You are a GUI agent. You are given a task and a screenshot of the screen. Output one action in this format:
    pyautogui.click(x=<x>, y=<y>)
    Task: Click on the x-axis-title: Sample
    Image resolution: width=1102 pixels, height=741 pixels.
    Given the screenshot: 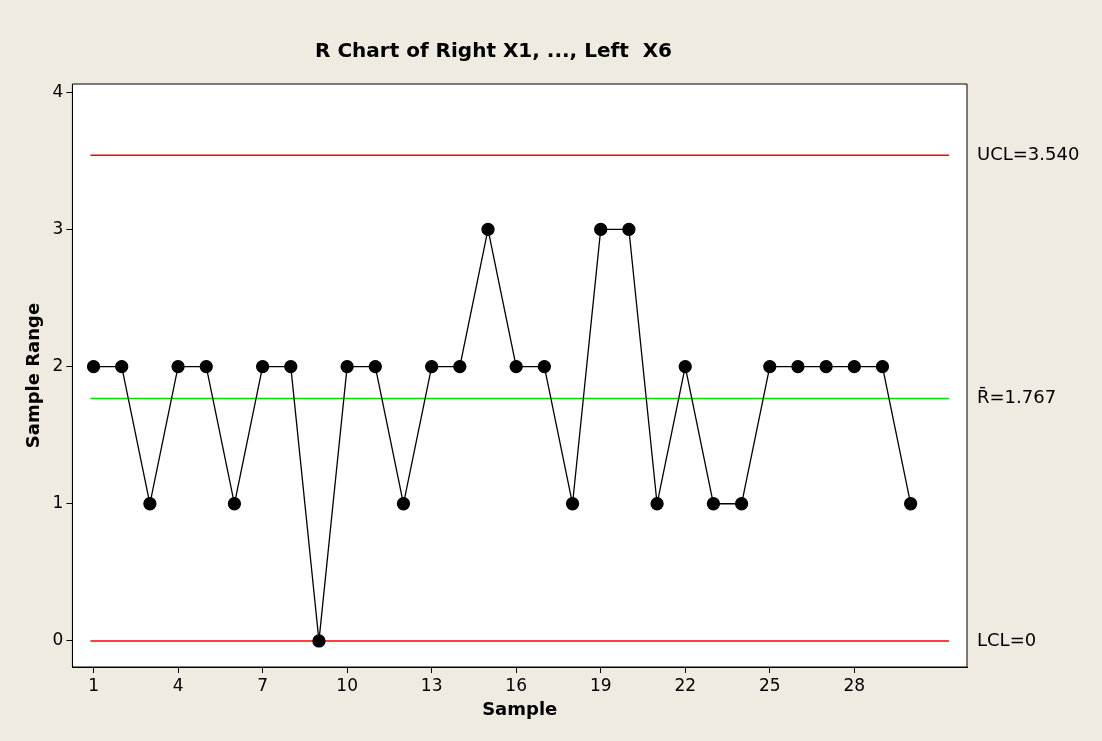 What is the action you would take?
    pyautogui.click(x=520, y=708)
    